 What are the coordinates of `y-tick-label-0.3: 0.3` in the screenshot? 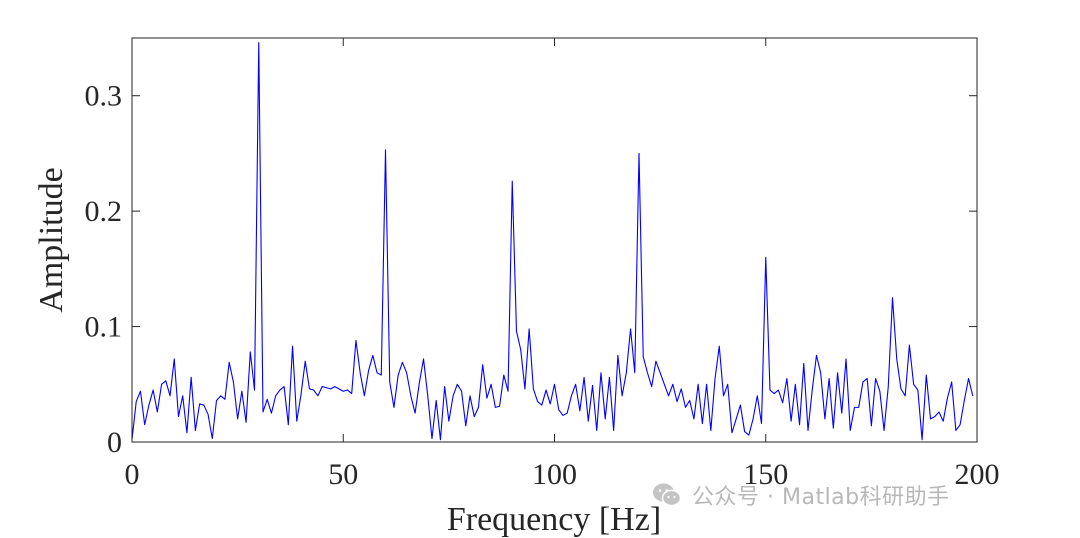 It's located at (104, 96).